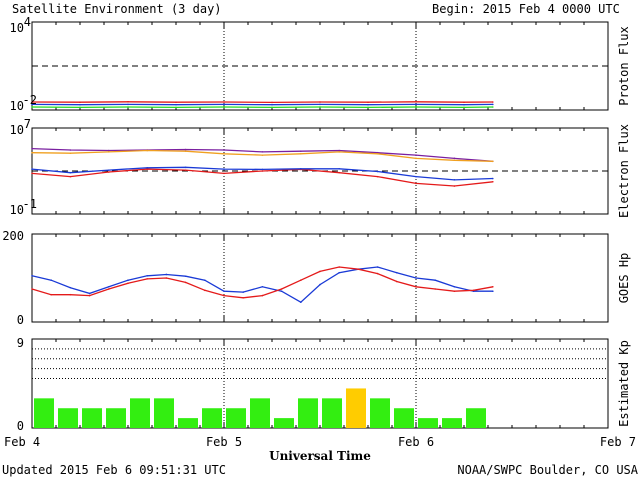 The width and height of the screenshot is (640, 480). I want to click on x-tick-feb7: Feb 7, so click(618, 442).